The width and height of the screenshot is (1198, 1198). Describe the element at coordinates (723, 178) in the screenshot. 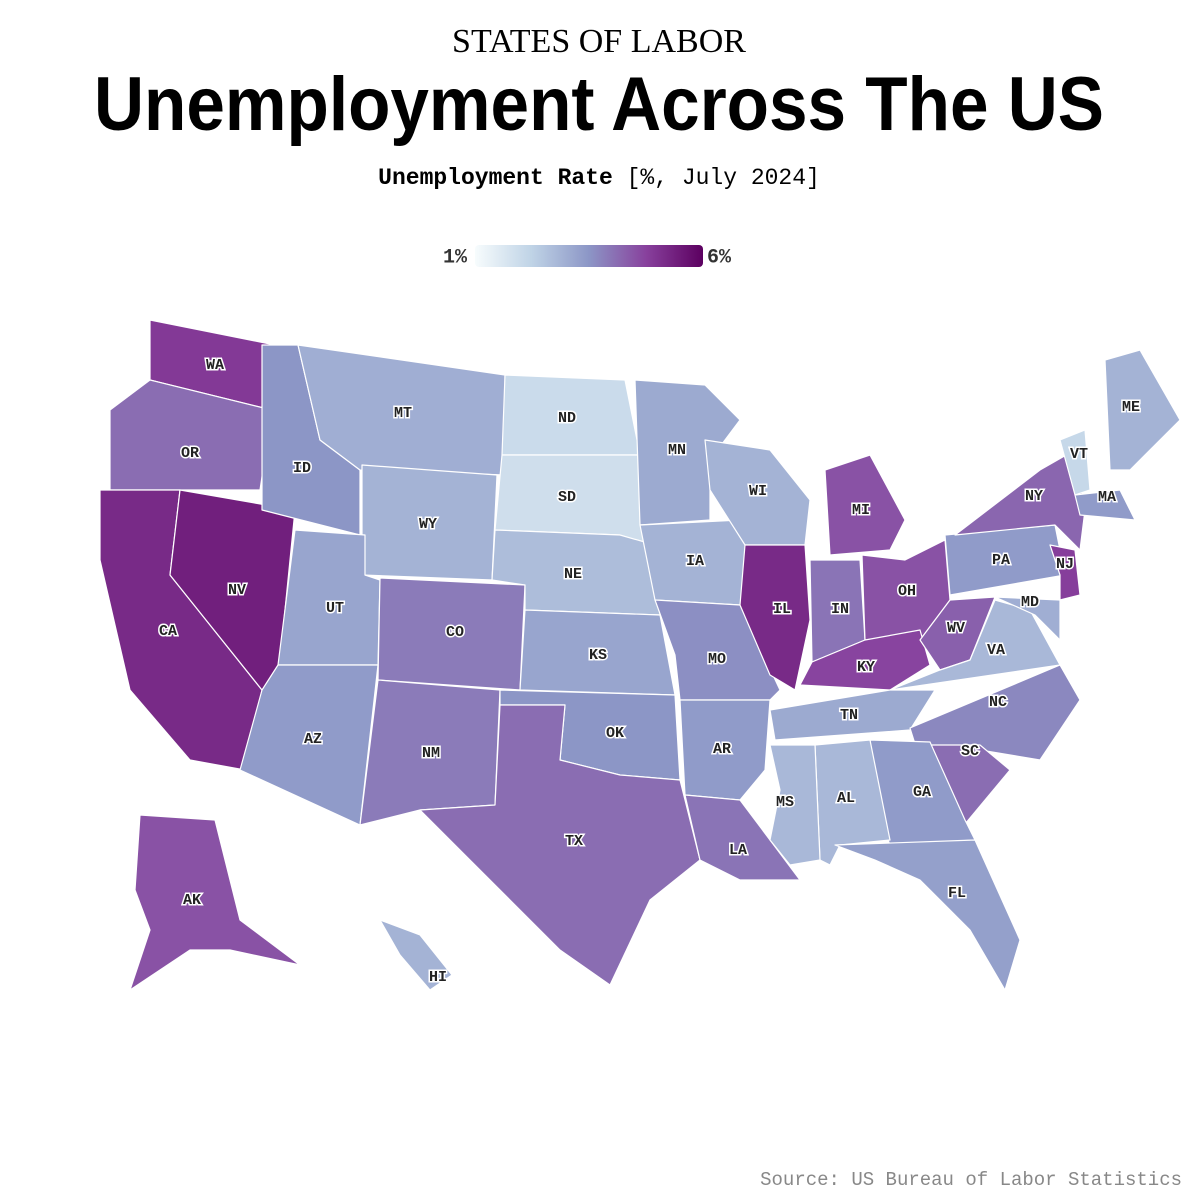

I see `subtitle-units: [%, July 2024]` at that location.